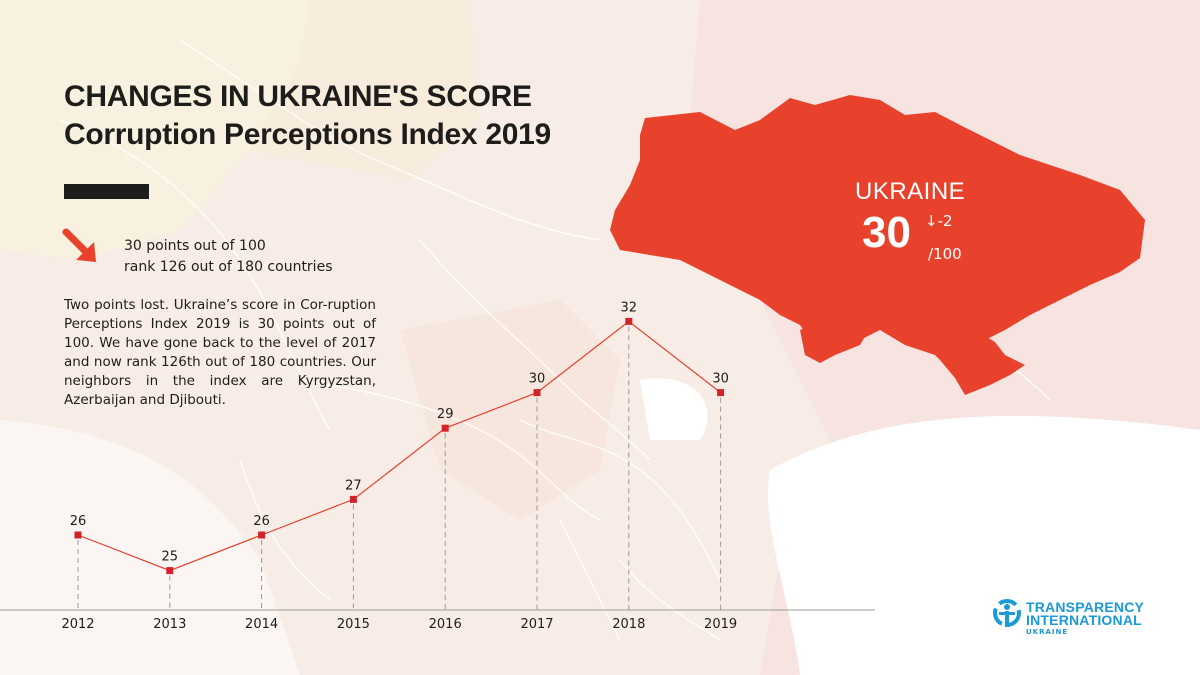 The height and width of the screenshot is (675, 1200). What do you see at coordinates (1085, 607) in the screenshot?
I see `logo-text-line1: TRANSPARENCY` at bounding box center [1085, 607].